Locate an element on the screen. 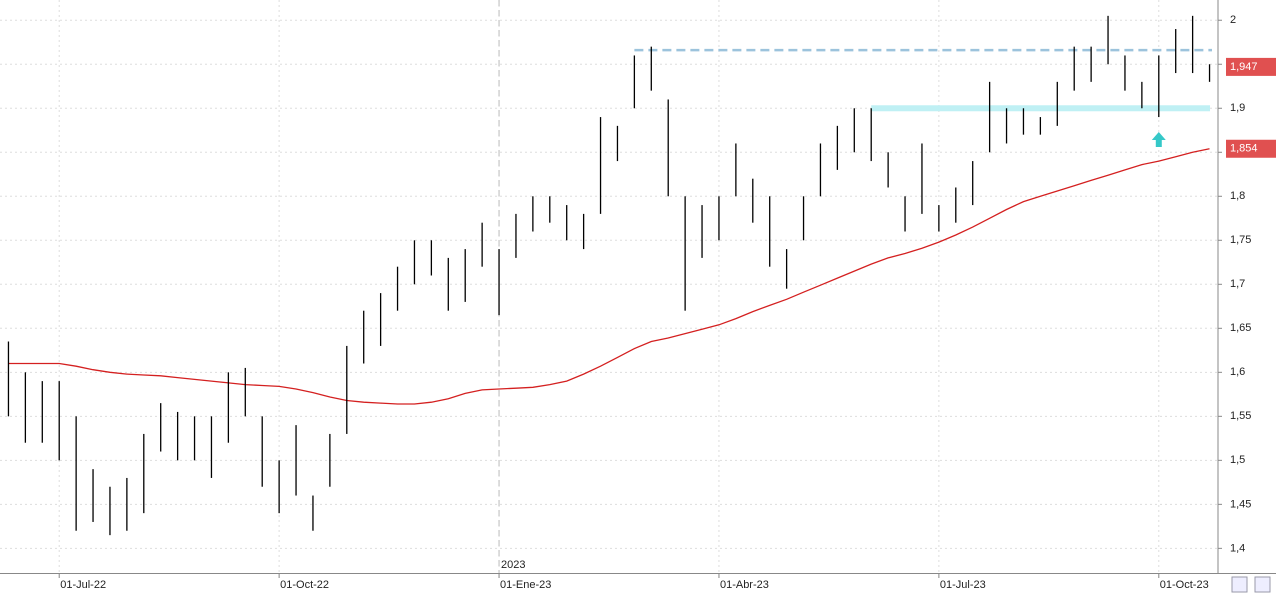 This screenshot has width=1276, height=599. price-tag-label: 1,854 is located at coordinates (1244, 149).